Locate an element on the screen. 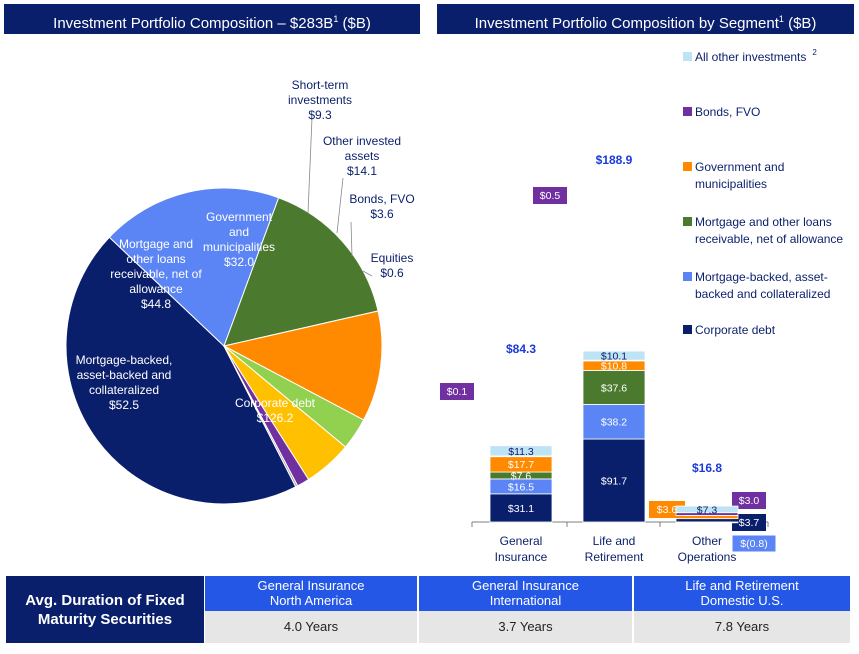 The image size is (859, 654). duration-header-line2: North America is located at coordinates (311, 600).